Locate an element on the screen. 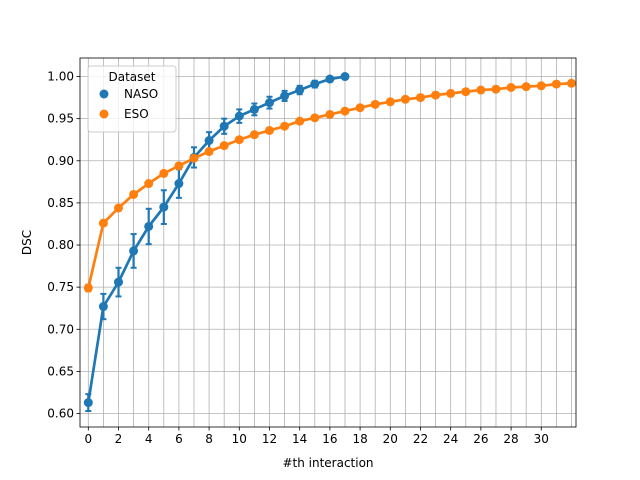  x-tick-label: 24 is located at coordinates (450, 439).